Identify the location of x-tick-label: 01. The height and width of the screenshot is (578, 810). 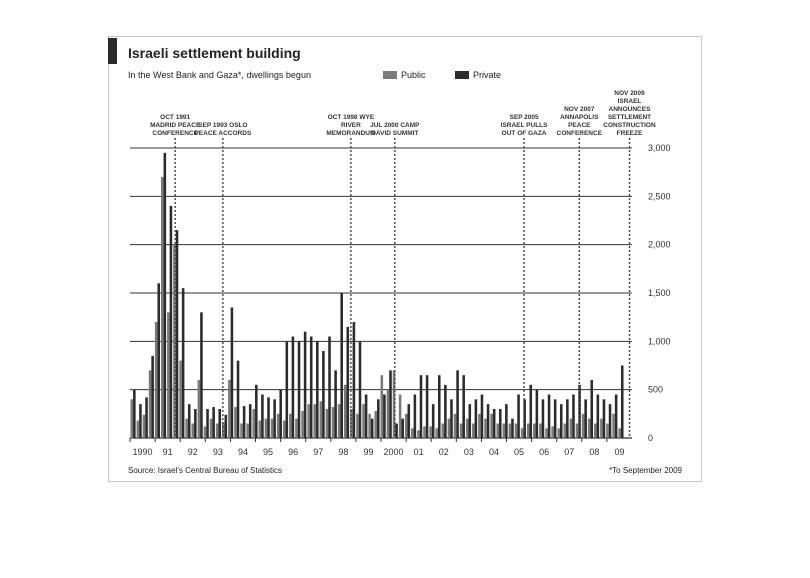
(419, 452).